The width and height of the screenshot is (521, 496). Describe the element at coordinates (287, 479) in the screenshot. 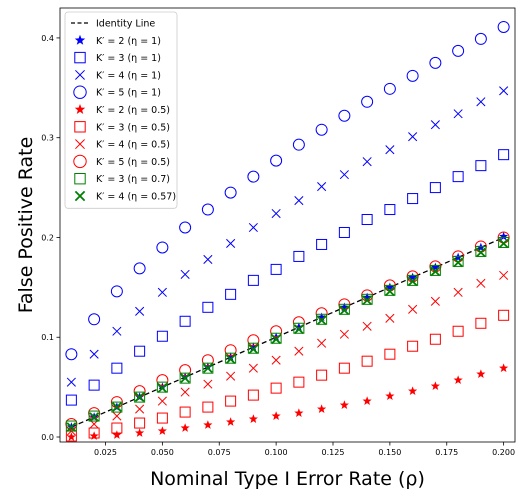

I see `x-axis-title: Nominal Type I Error Rate (ρ)` at that location.